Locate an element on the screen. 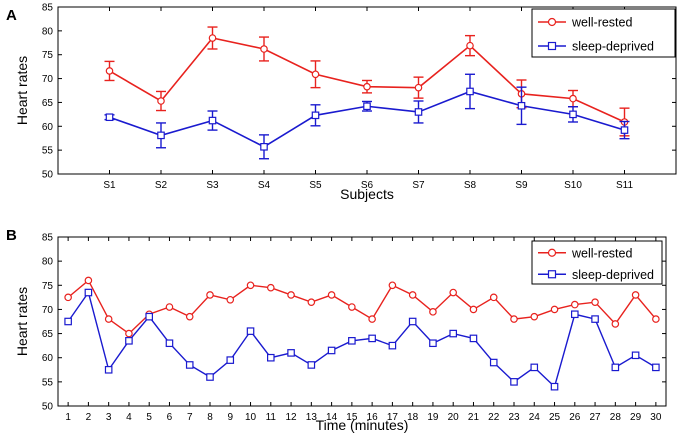 The height and width of the screenshot is (436, 680). x-tick-label: 21 is located at coordinates (474, 417).